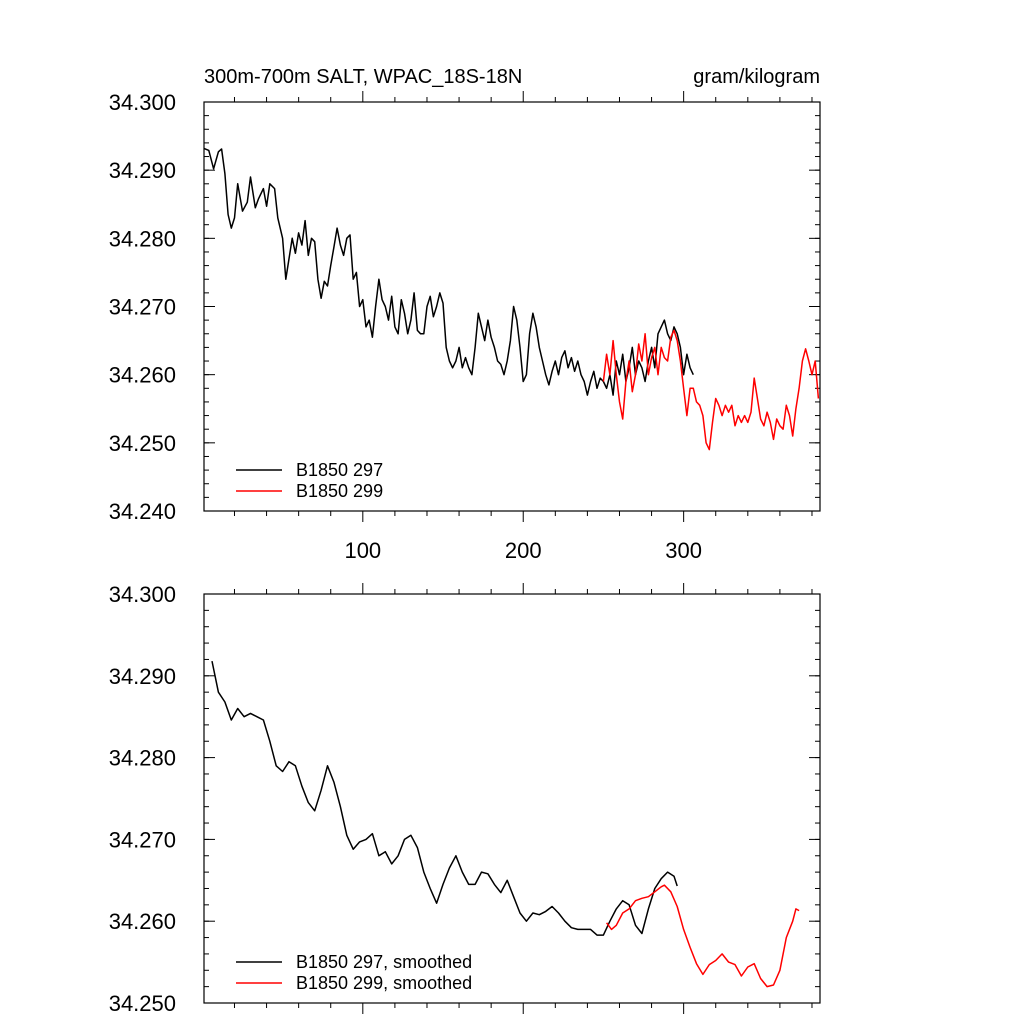 Image resolution: width=1024 pixels, height=1024 pixels. What do you see at coordinates (339, 470) in the screenshot?
I see `legend-label-297: B1850 297` at bounding box center [339, 470].